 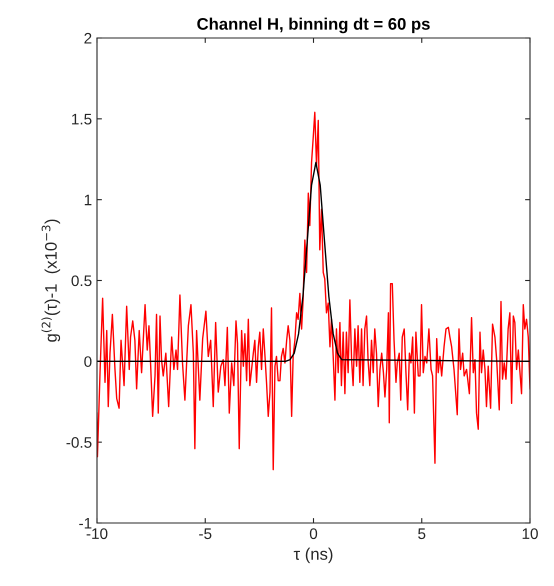 What do you see at coordinates (88, 38) in the screenshot?
I see `y-tick-label: 2` at bounding box center [88, 38].